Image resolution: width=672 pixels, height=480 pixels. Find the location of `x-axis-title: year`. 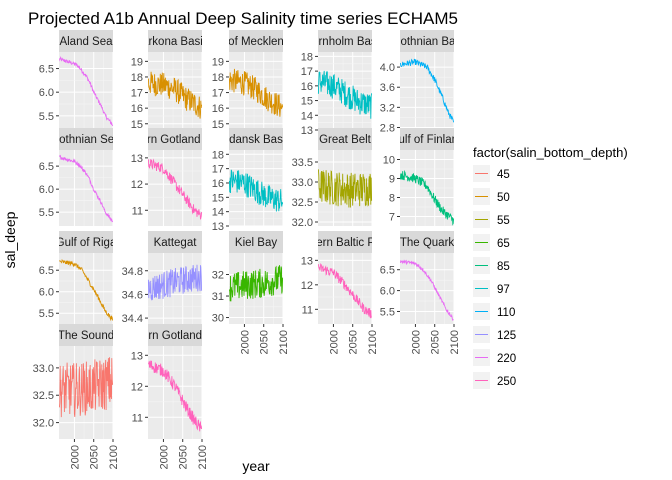

x-axis-title: year is located at coordinates (256, 466).